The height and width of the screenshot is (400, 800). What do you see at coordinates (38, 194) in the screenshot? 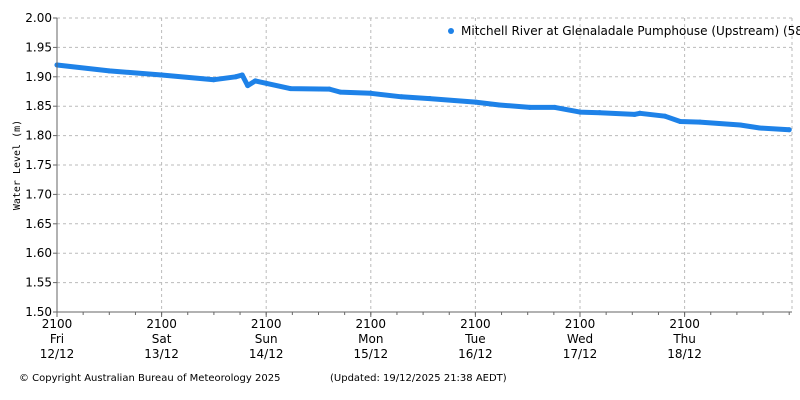
I see `y-tick-label: 1.70` at bounding box center [38, 194].